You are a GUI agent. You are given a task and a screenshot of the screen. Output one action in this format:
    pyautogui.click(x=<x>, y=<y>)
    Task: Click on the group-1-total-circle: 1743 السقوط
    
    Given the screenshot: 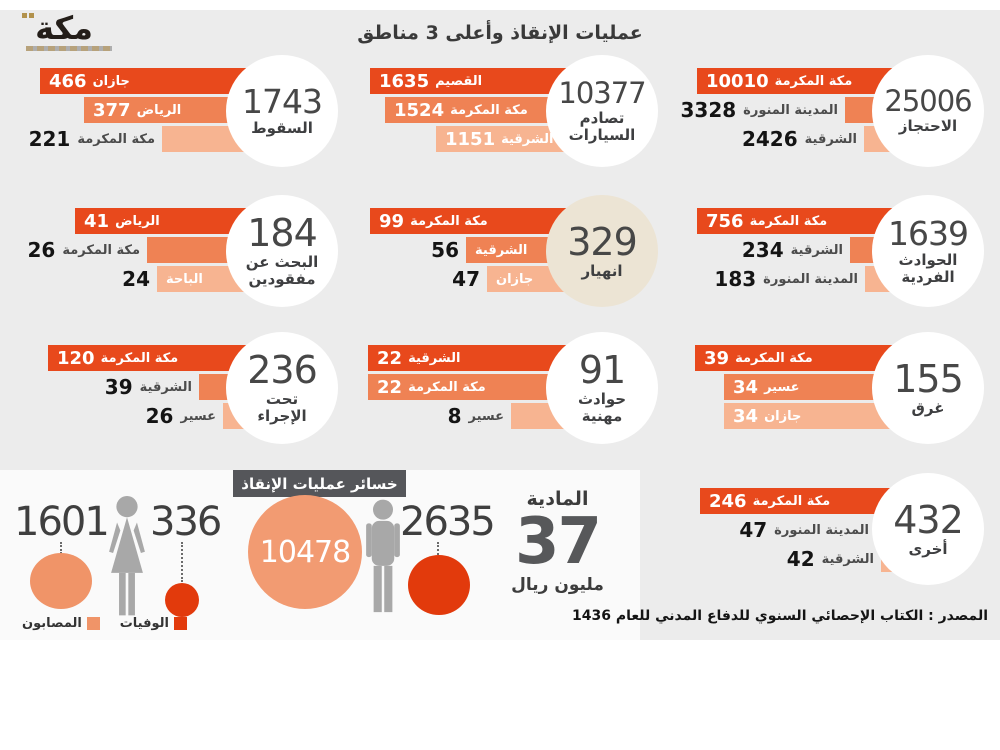 What is the action you would take?
    pyautogui.click(x=282, y=111)
    